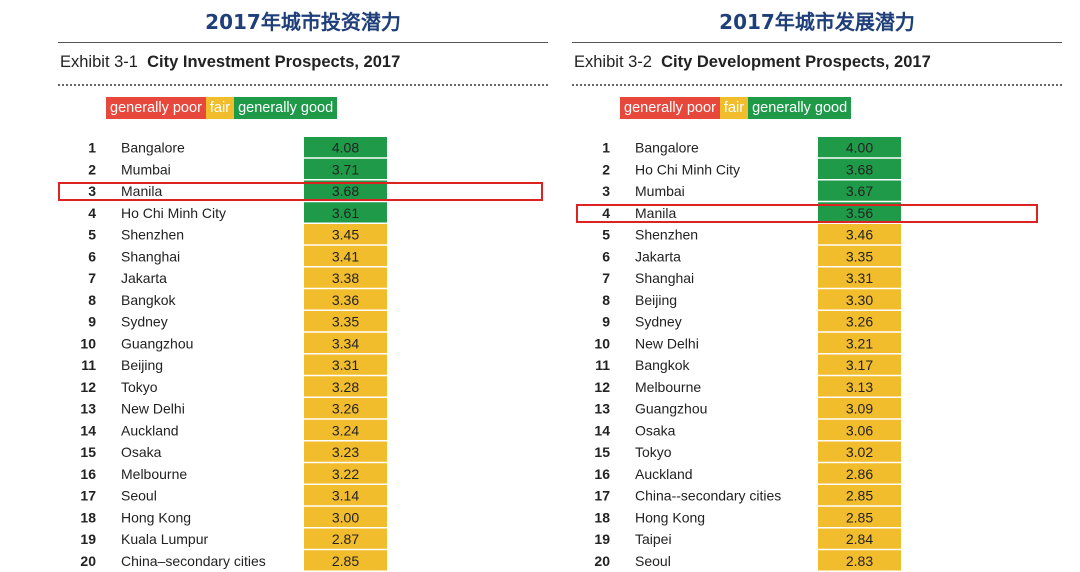 The image size is (1080, 572). What do you see at coordinates (747, 473) in the screenshot?
I see `table-row: 16 Auckland 2.86` at bounding box center [747, 473].